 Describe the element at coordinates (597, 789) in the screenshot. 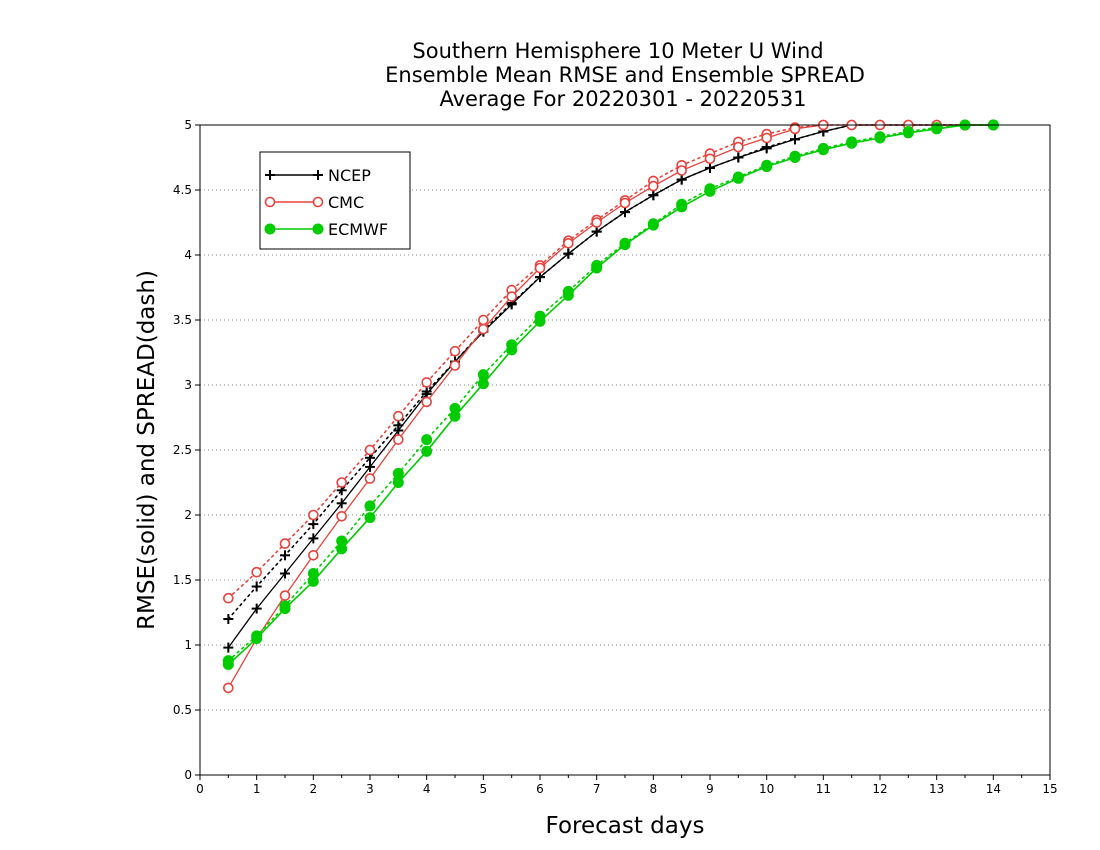

I see `x-tick-label: 7` at that location.